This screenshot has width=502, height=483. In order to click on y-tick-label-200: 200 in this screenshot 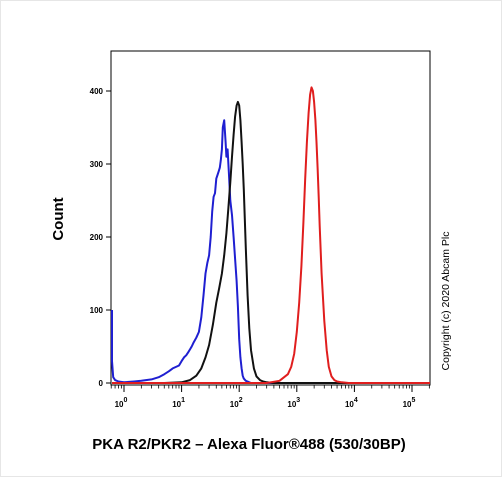, I will do `click(97, 237)`.